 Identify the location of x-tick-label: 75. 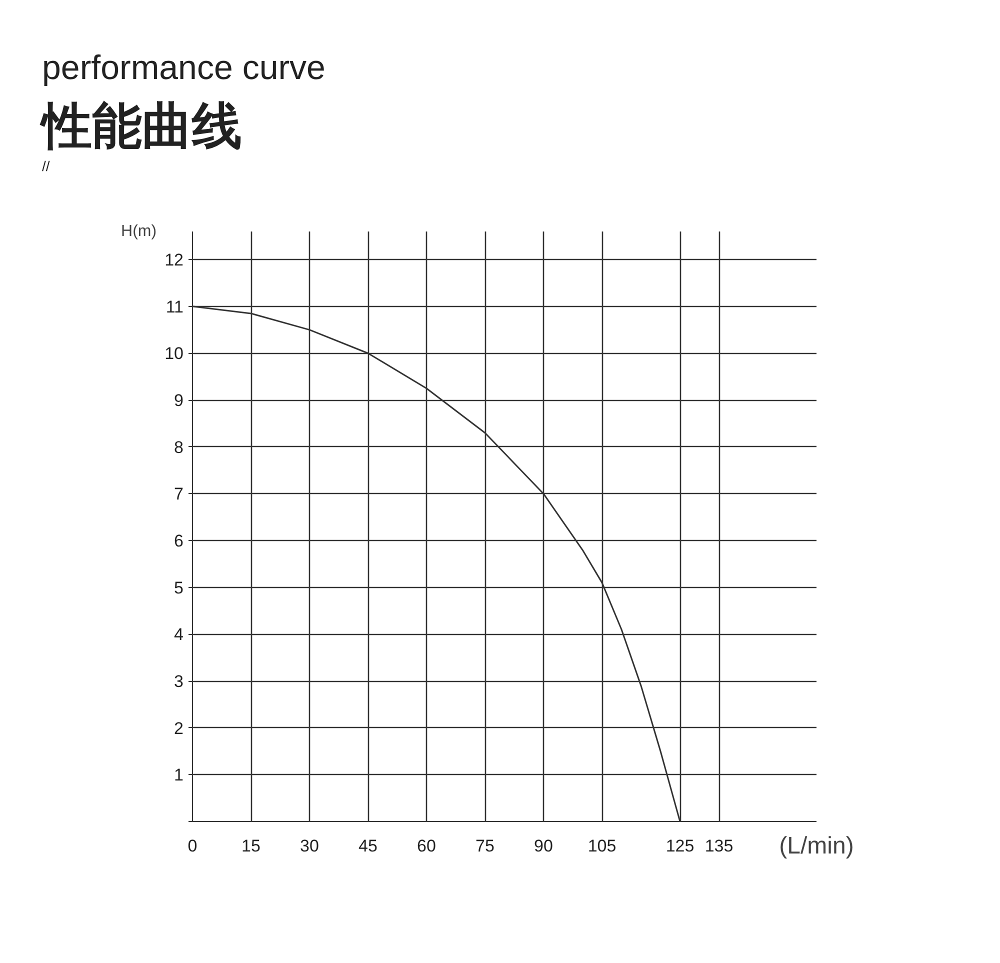
(485, 846).